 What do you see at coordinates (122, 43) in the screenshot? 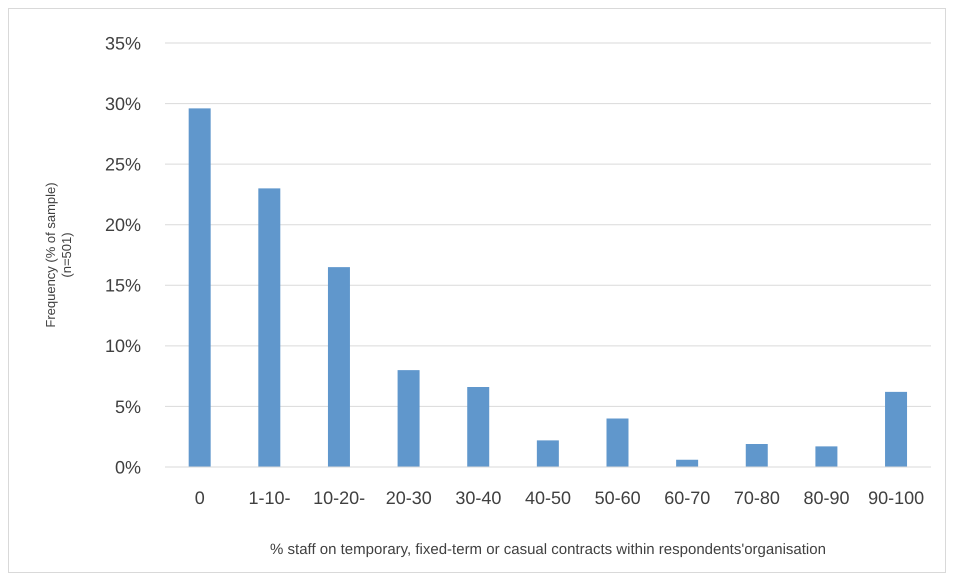
I see `y-tick-label: 35%` at bounding box center [122, 43].